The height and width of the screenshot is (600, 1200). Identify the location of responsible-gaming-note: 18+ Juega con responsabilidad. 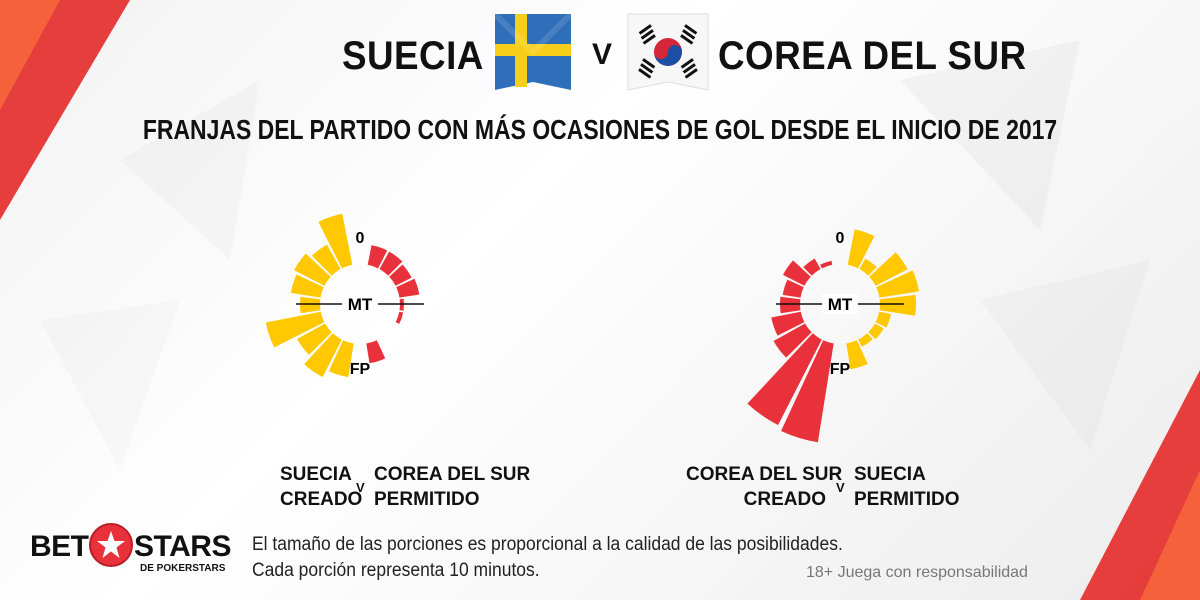
(917, 572).